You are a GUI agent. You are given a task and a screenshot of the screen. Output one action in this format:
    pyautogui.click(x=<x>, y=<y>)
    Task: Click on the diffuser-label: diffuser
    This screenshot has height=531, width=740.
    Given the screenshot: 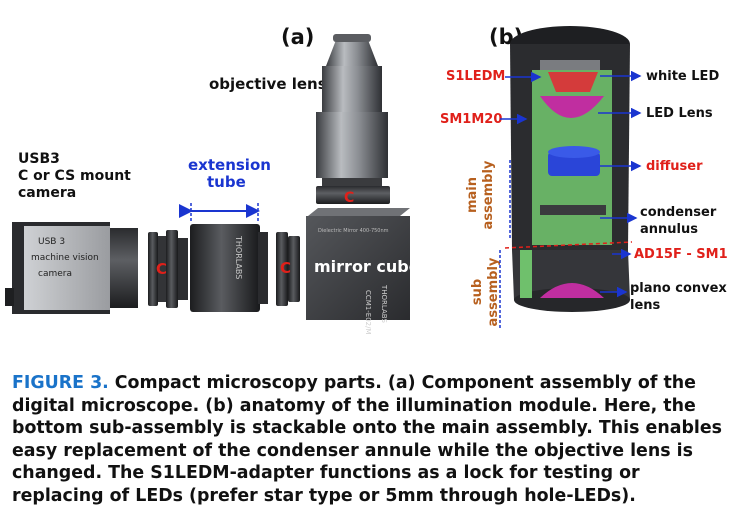 What is the action you would take?
    pyautogui.click(x=674, y=166)
    